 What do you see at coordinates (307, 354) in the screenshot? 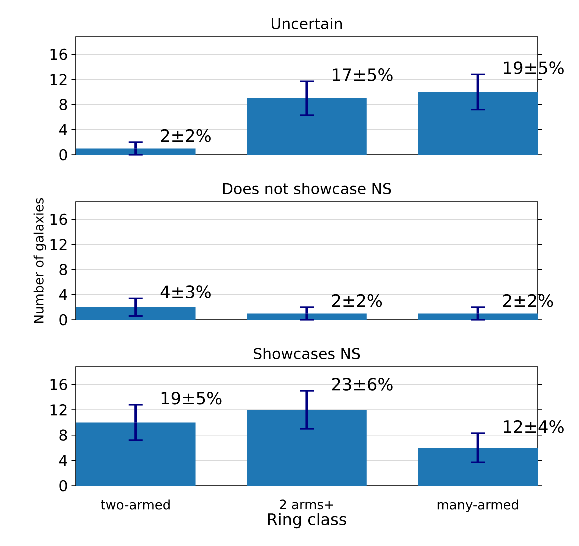
I see `chart-title: Showcases NS` at bounding box center [307, 354].